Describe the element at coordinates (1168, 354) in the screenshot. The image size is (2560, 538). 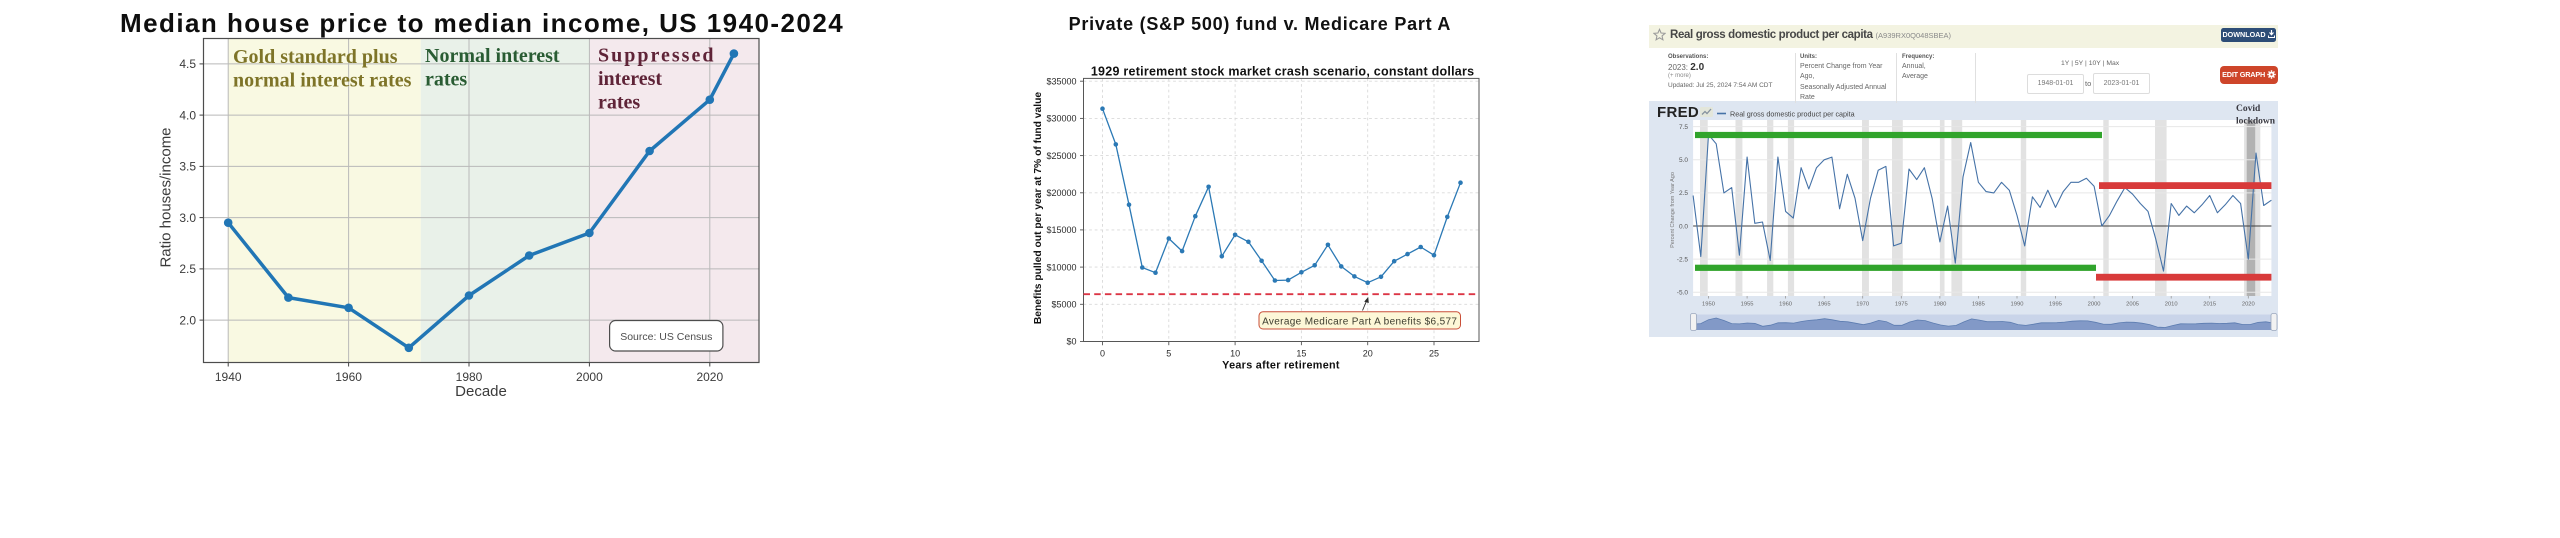
I see `svg-text: 5` at that location.